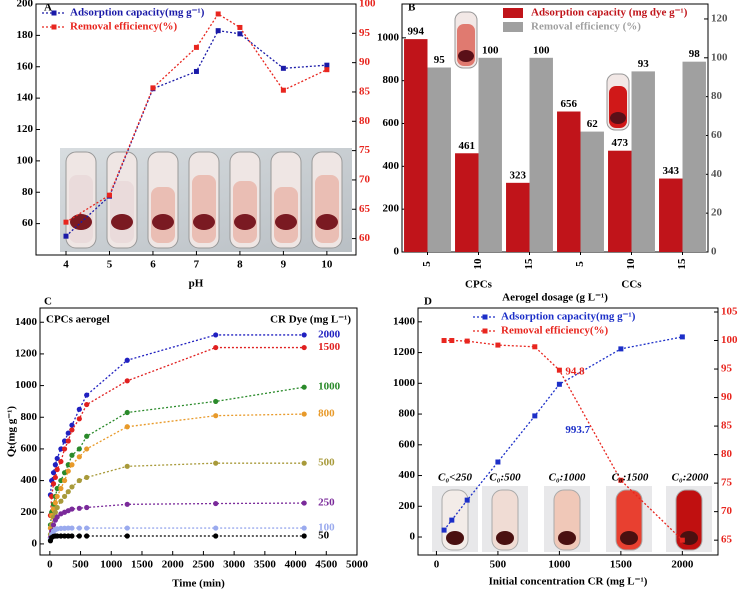  What do you see at coordinates (25, 35) in the screenshot?
I see `y-tick-label: 180` at bounding box center [25, 35].